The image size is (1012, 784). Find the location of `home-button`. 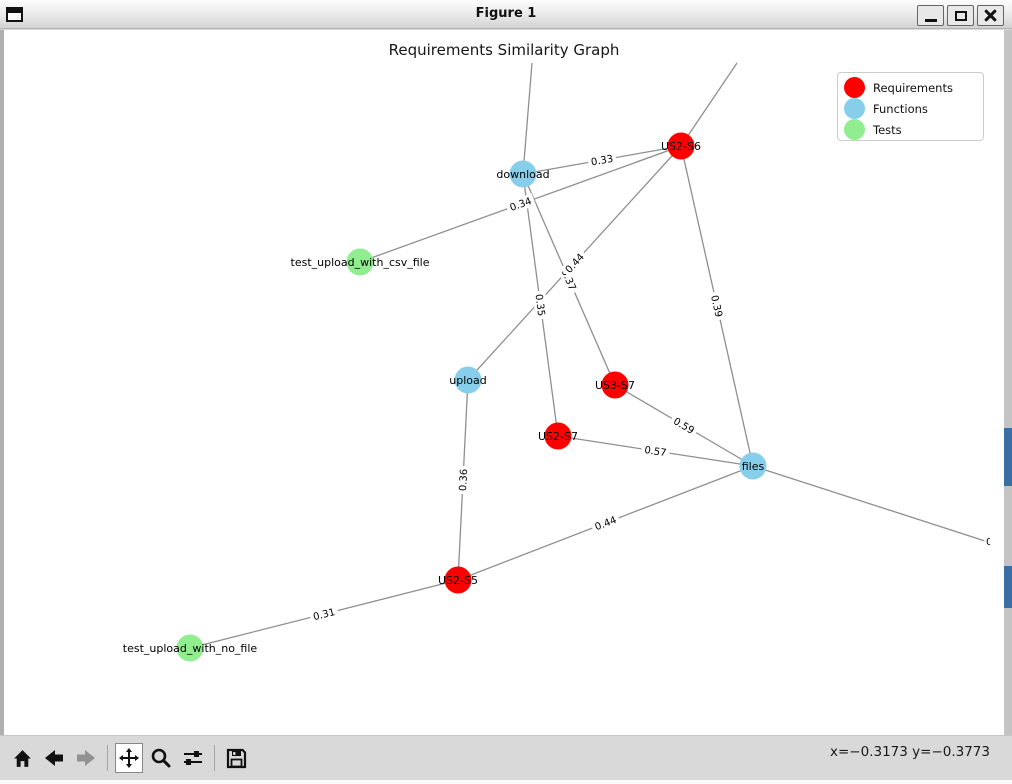

home-button is located at coordinates (22, 758).